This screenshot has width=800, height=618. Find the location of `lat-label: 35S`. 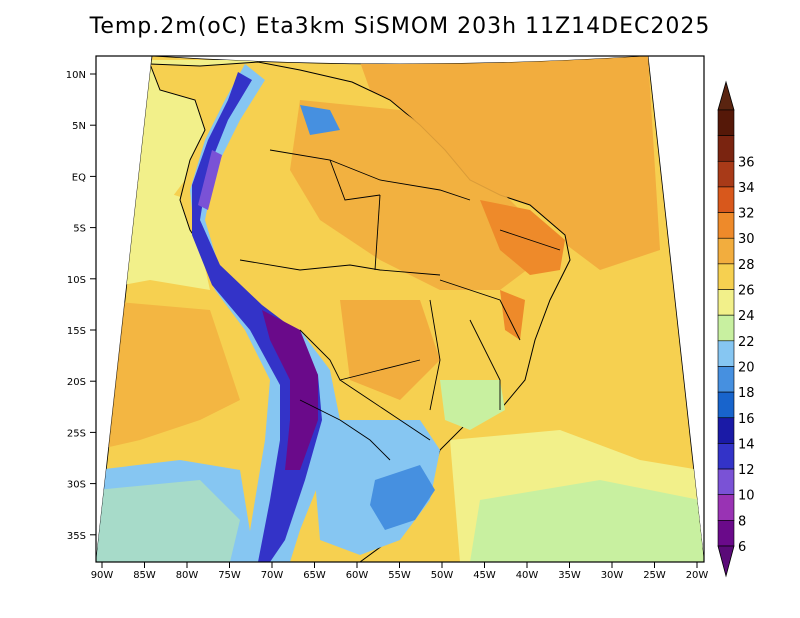

lat-label: 35S is located at coordinates (76, 536).